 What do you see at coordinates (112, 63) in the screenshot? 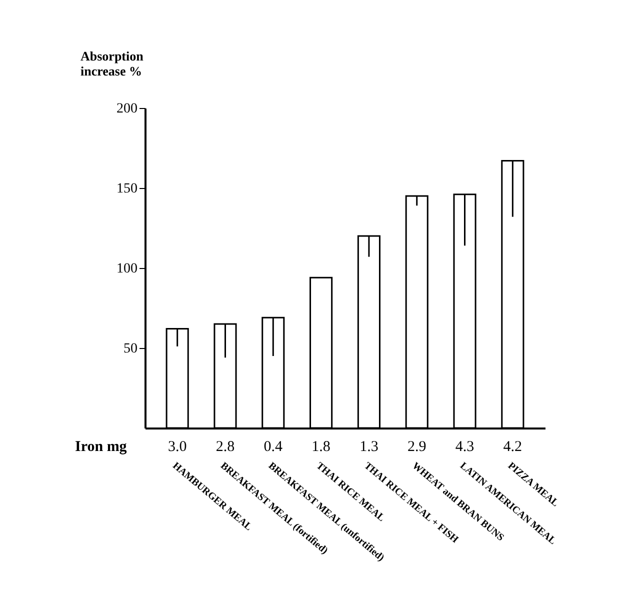
I see `y-axis-title: Absorption increase %` at bounding box center [112, 63].